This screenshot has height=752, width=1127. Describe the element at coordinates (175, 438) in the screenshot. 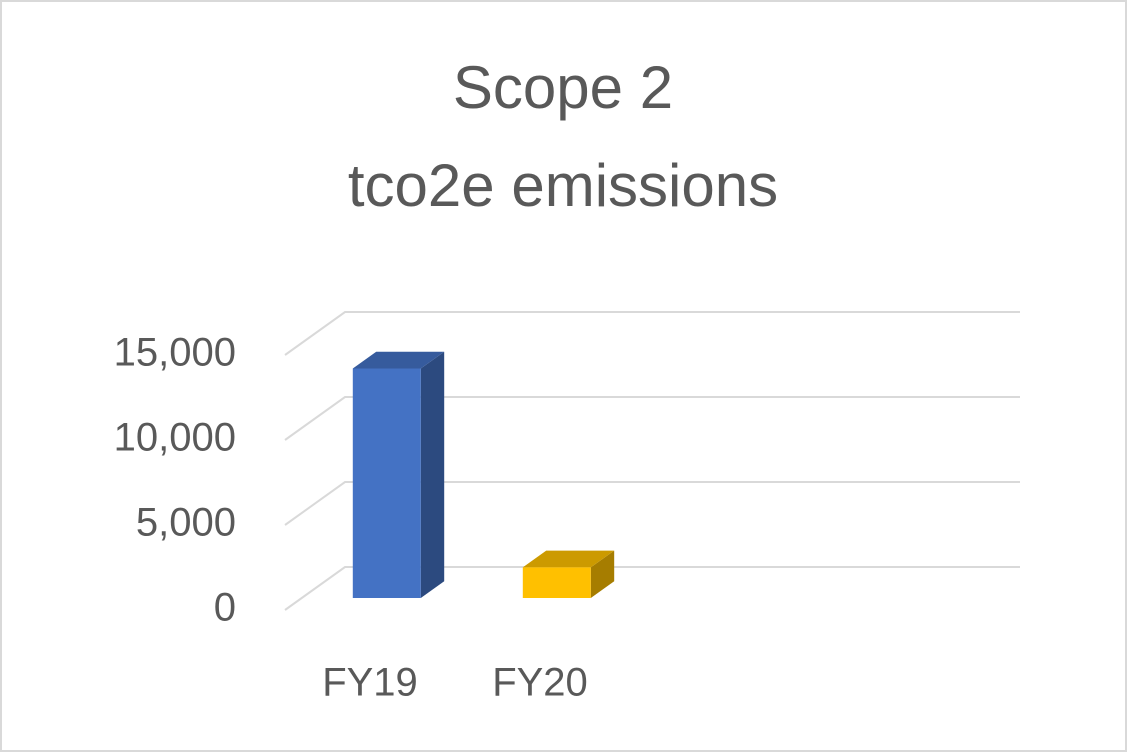

I see `y-tick-label: 10,000` at that location.